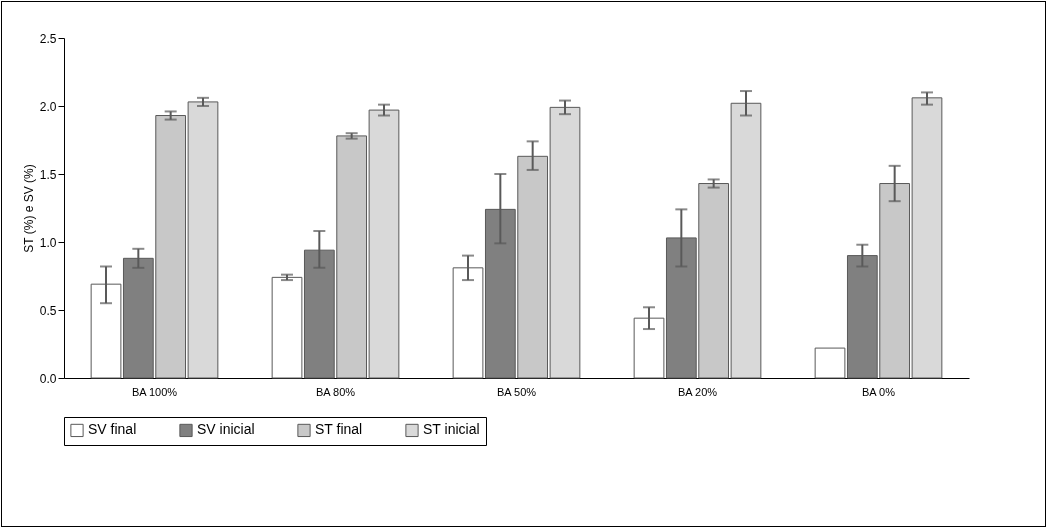  Describe the element at coordinates (48, 106) in the screenshot. I see `y-tick-label: 2.0` at that location.